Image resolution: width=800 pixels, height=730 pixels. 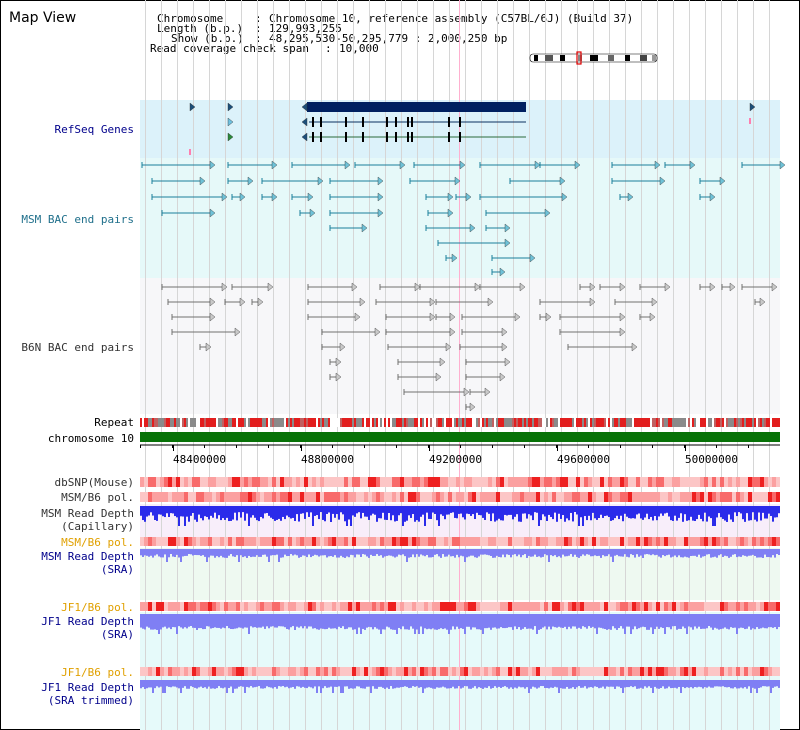 What do you see at coordinates (97, 526) in the screenshot?
I see `track-label-msm-depth-capillary-sub: (Capillary)` at bounding box center [97, 526].